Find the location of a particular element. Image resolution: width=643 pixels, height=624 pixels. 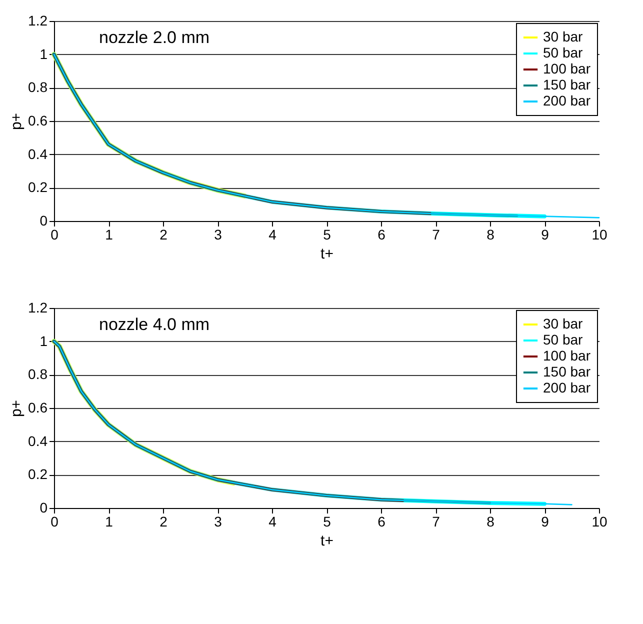

annotation: nozzle 4.0 mm is located at coordinates (154, 324).